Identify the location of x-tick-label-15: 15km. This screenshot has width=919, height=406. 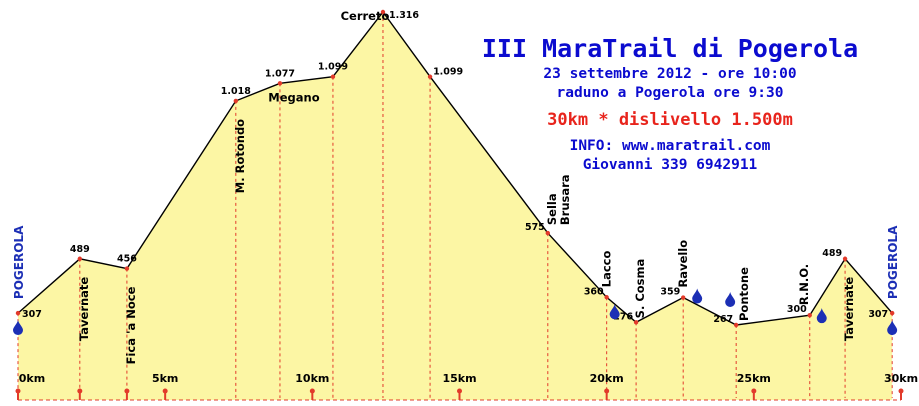
(459, 378).